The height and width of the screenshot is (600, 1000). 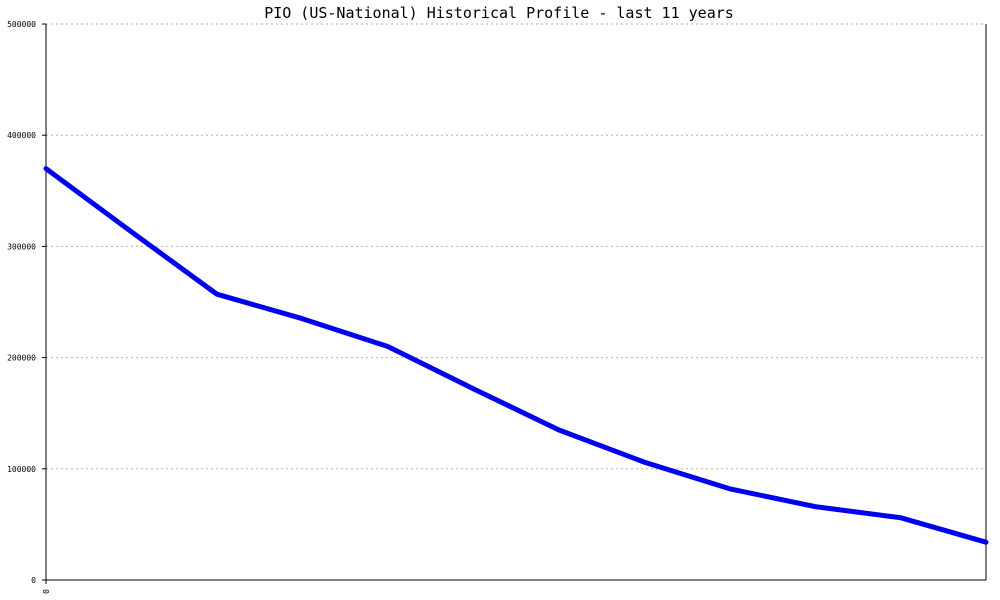 I want to click on x-tick-label: 0, so click(x=46, y=591).